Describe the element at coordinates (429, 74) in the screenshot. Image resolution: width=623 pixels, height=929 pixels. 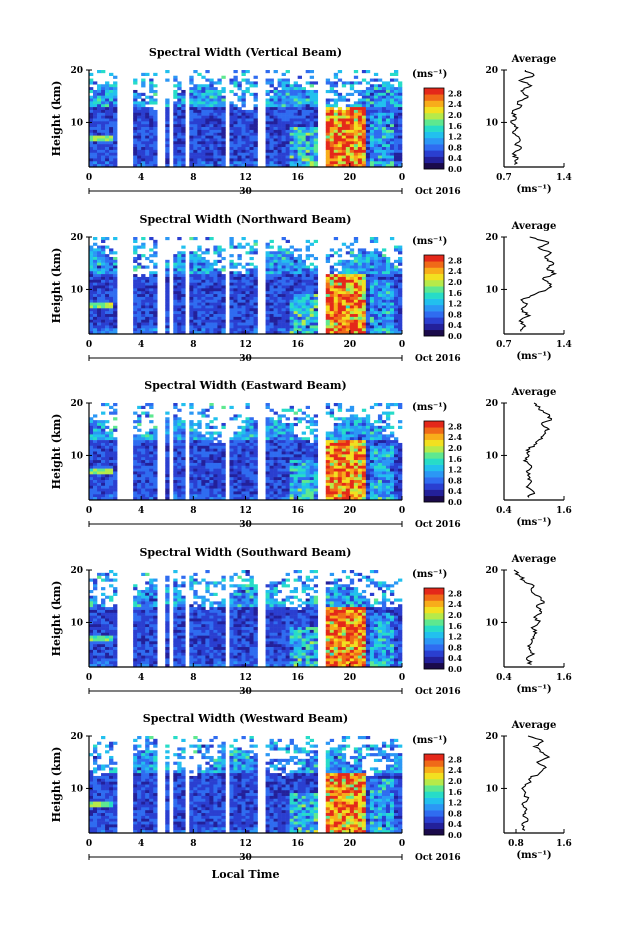
I see `colorbar-unit: (ms⁻¹)` at that location.